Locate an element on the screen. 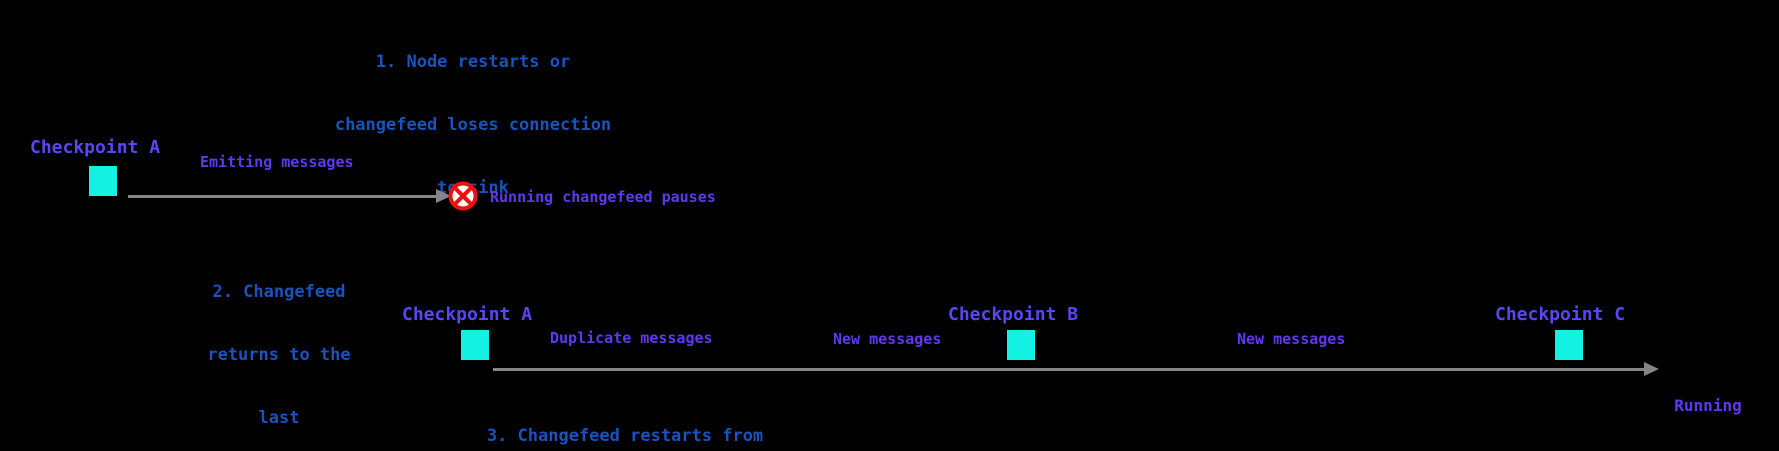 This screenshot has width=1779, height=451. checkpoint-b-label: Checkpoint B is located at coordinates (1013, 314).